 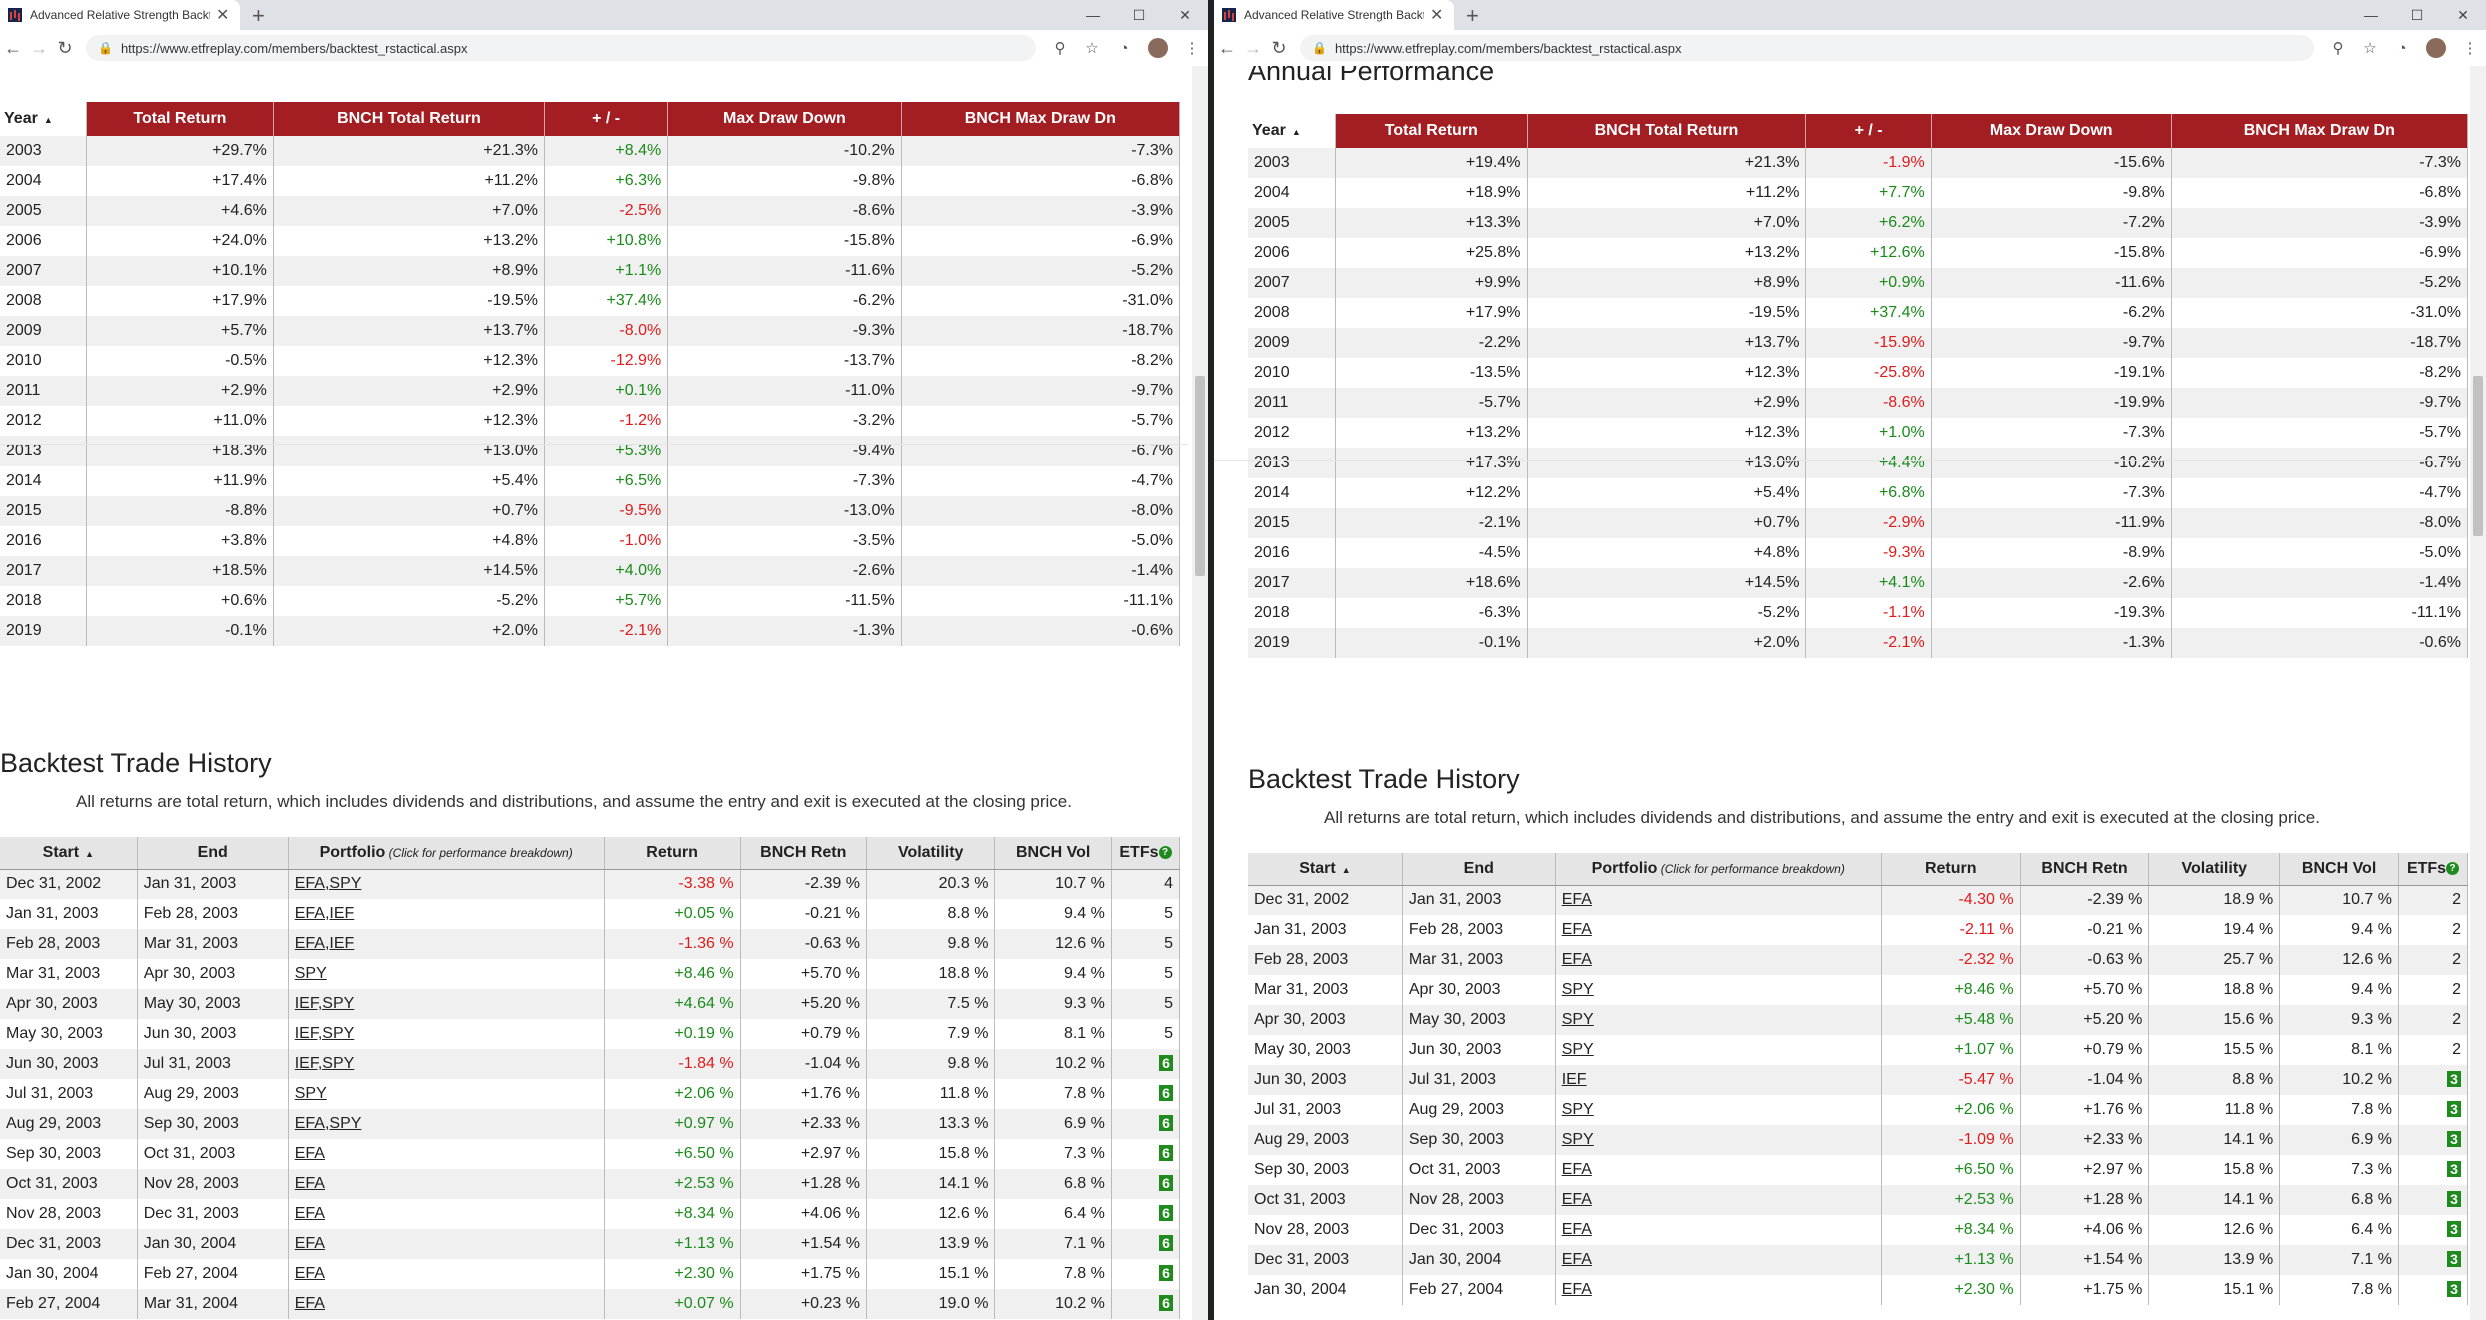 I want to click on table-cell: Aug 29, 2003, so click(x=213, y=1094).